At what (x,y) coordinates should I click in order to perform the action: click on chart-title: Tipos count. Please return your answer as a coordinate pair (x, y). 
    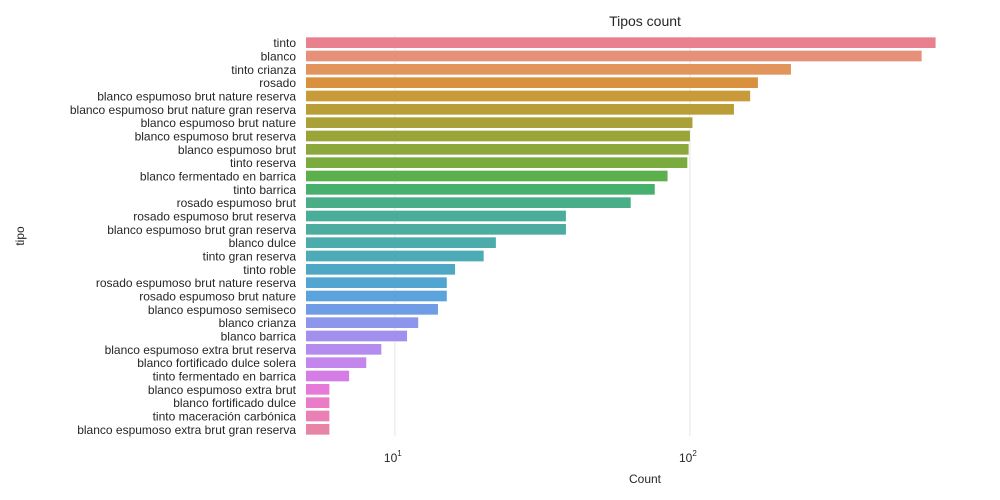
    Looking at the image, I should click on (645, 21).